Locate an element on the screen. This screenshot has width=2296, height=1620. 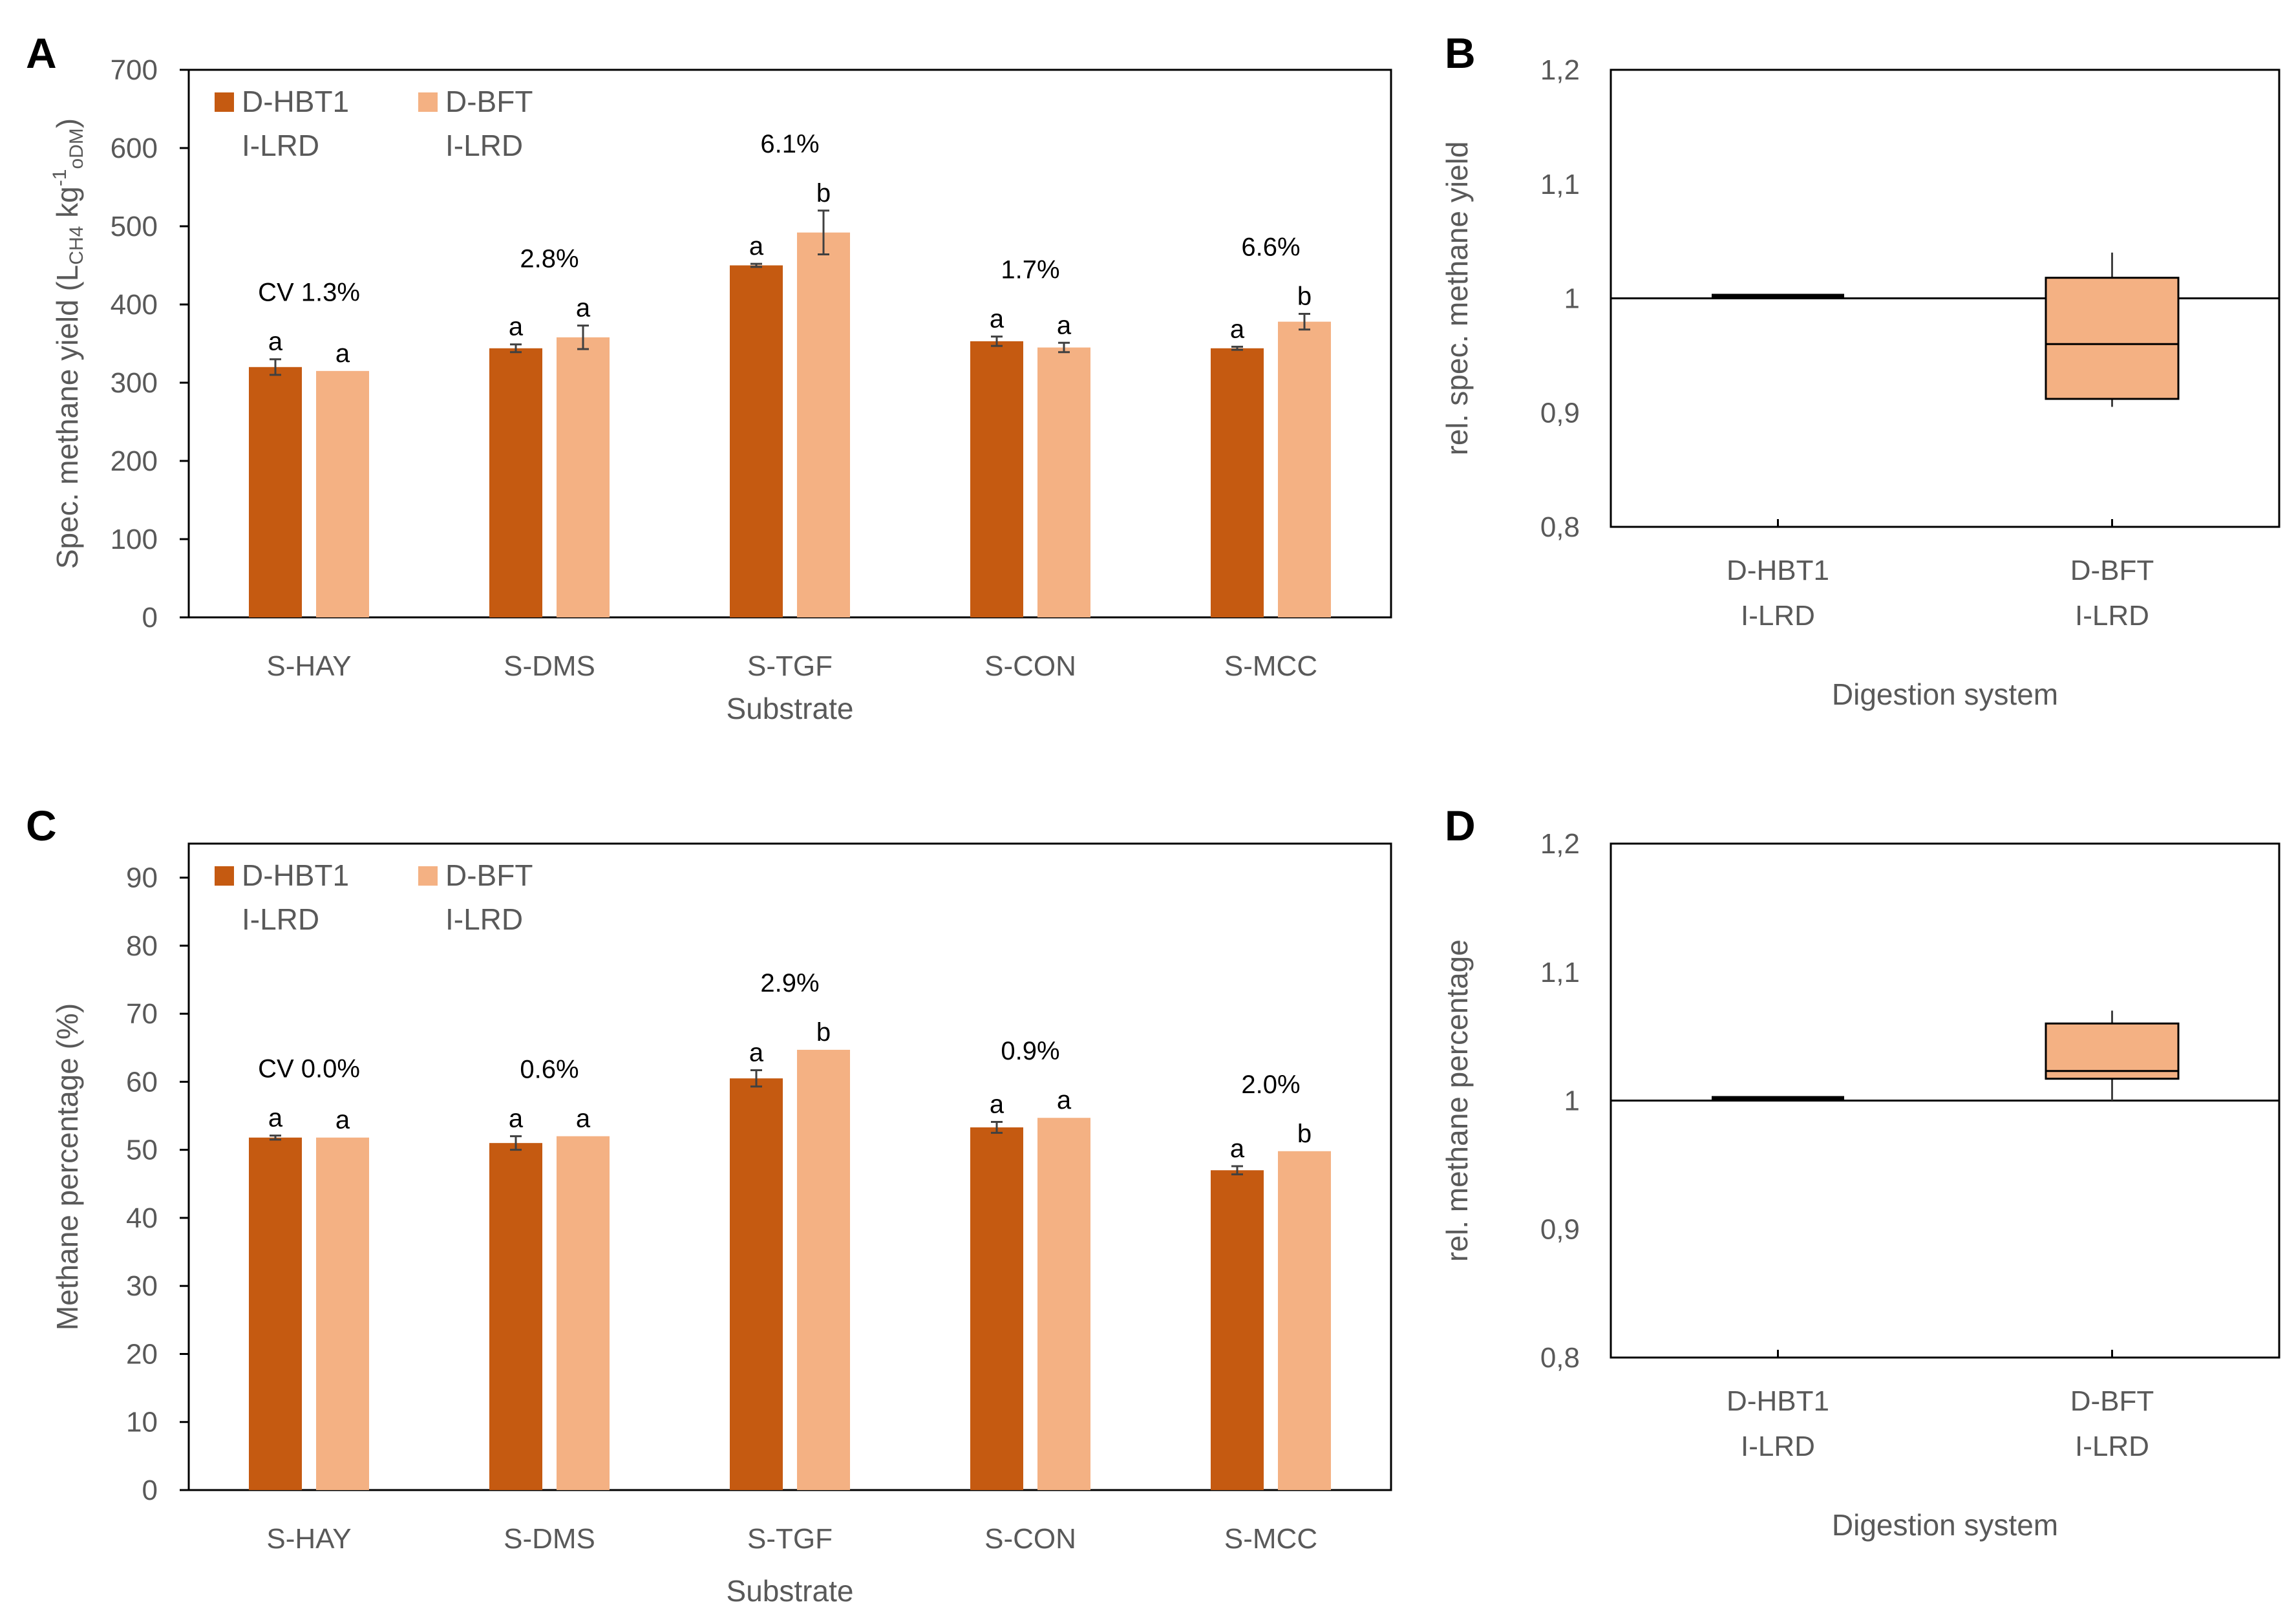
y-tick-label: 0,8 is located at coordinates (1560, 527).